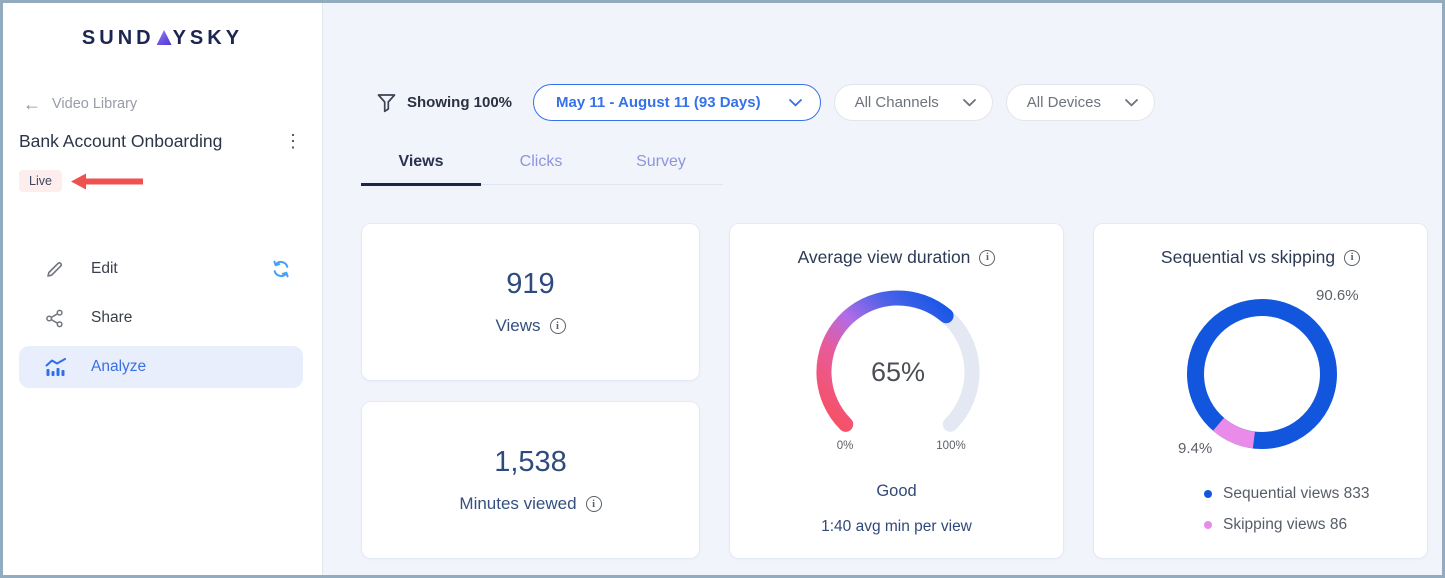 The image size is (1445, 578). Describe the element at coordinates (530, 284) in the screenshot. I see `views-value: 919` at that location.